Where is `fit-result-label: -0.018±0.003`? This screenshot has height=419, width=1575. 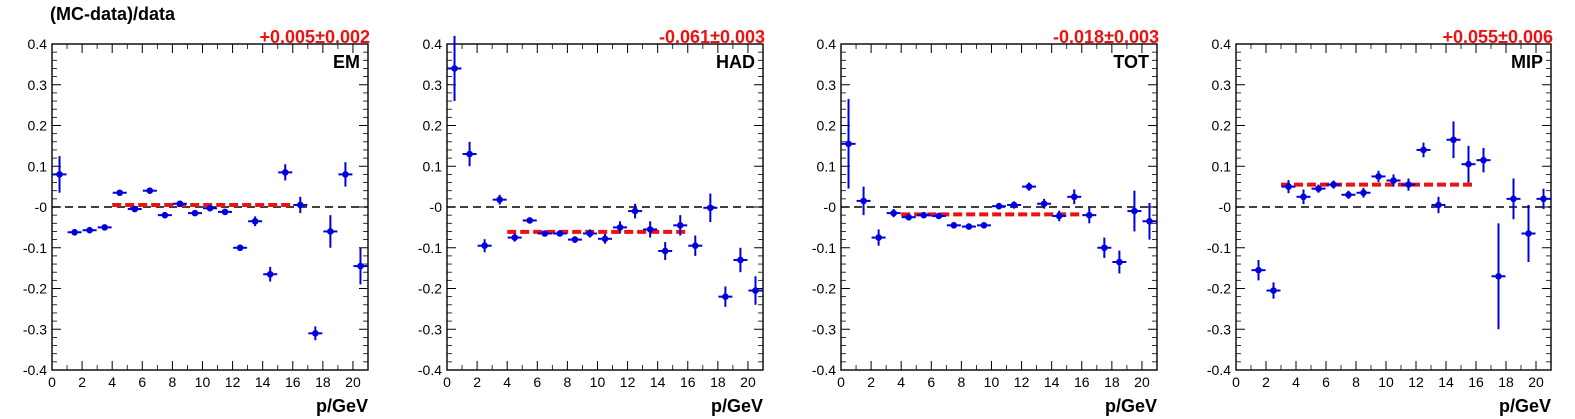
fit-result-label: -0.018±0.003 is located at coordinates (1106, 37).